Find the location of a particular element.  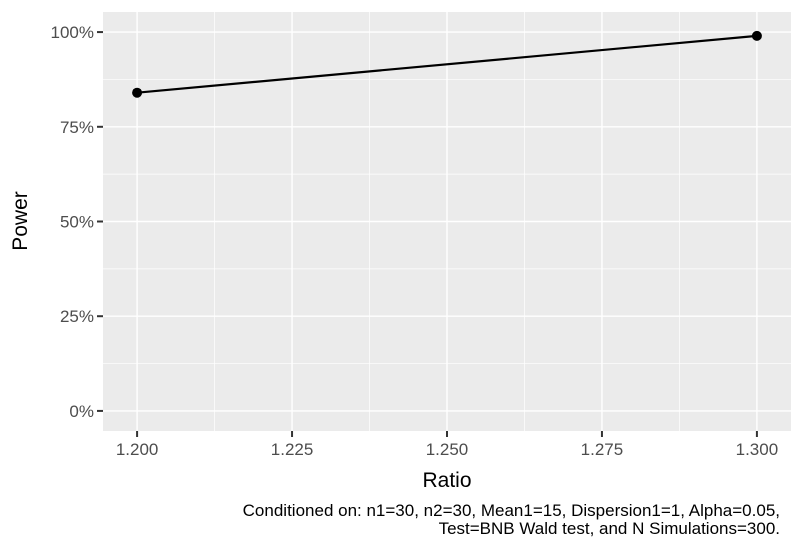

x-tick-label: 1.300 is located at coordinates (757, 449).